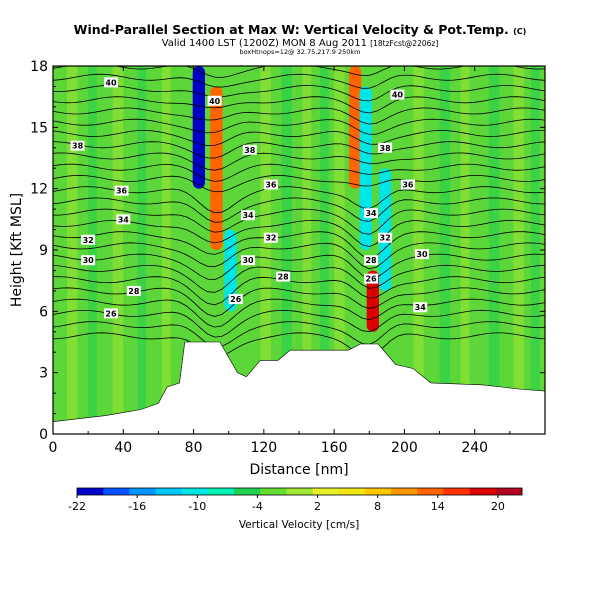  What do you see at coordinates (299, 387) in the screenshot?
I see `terrain` at bounding box center [299, 387].